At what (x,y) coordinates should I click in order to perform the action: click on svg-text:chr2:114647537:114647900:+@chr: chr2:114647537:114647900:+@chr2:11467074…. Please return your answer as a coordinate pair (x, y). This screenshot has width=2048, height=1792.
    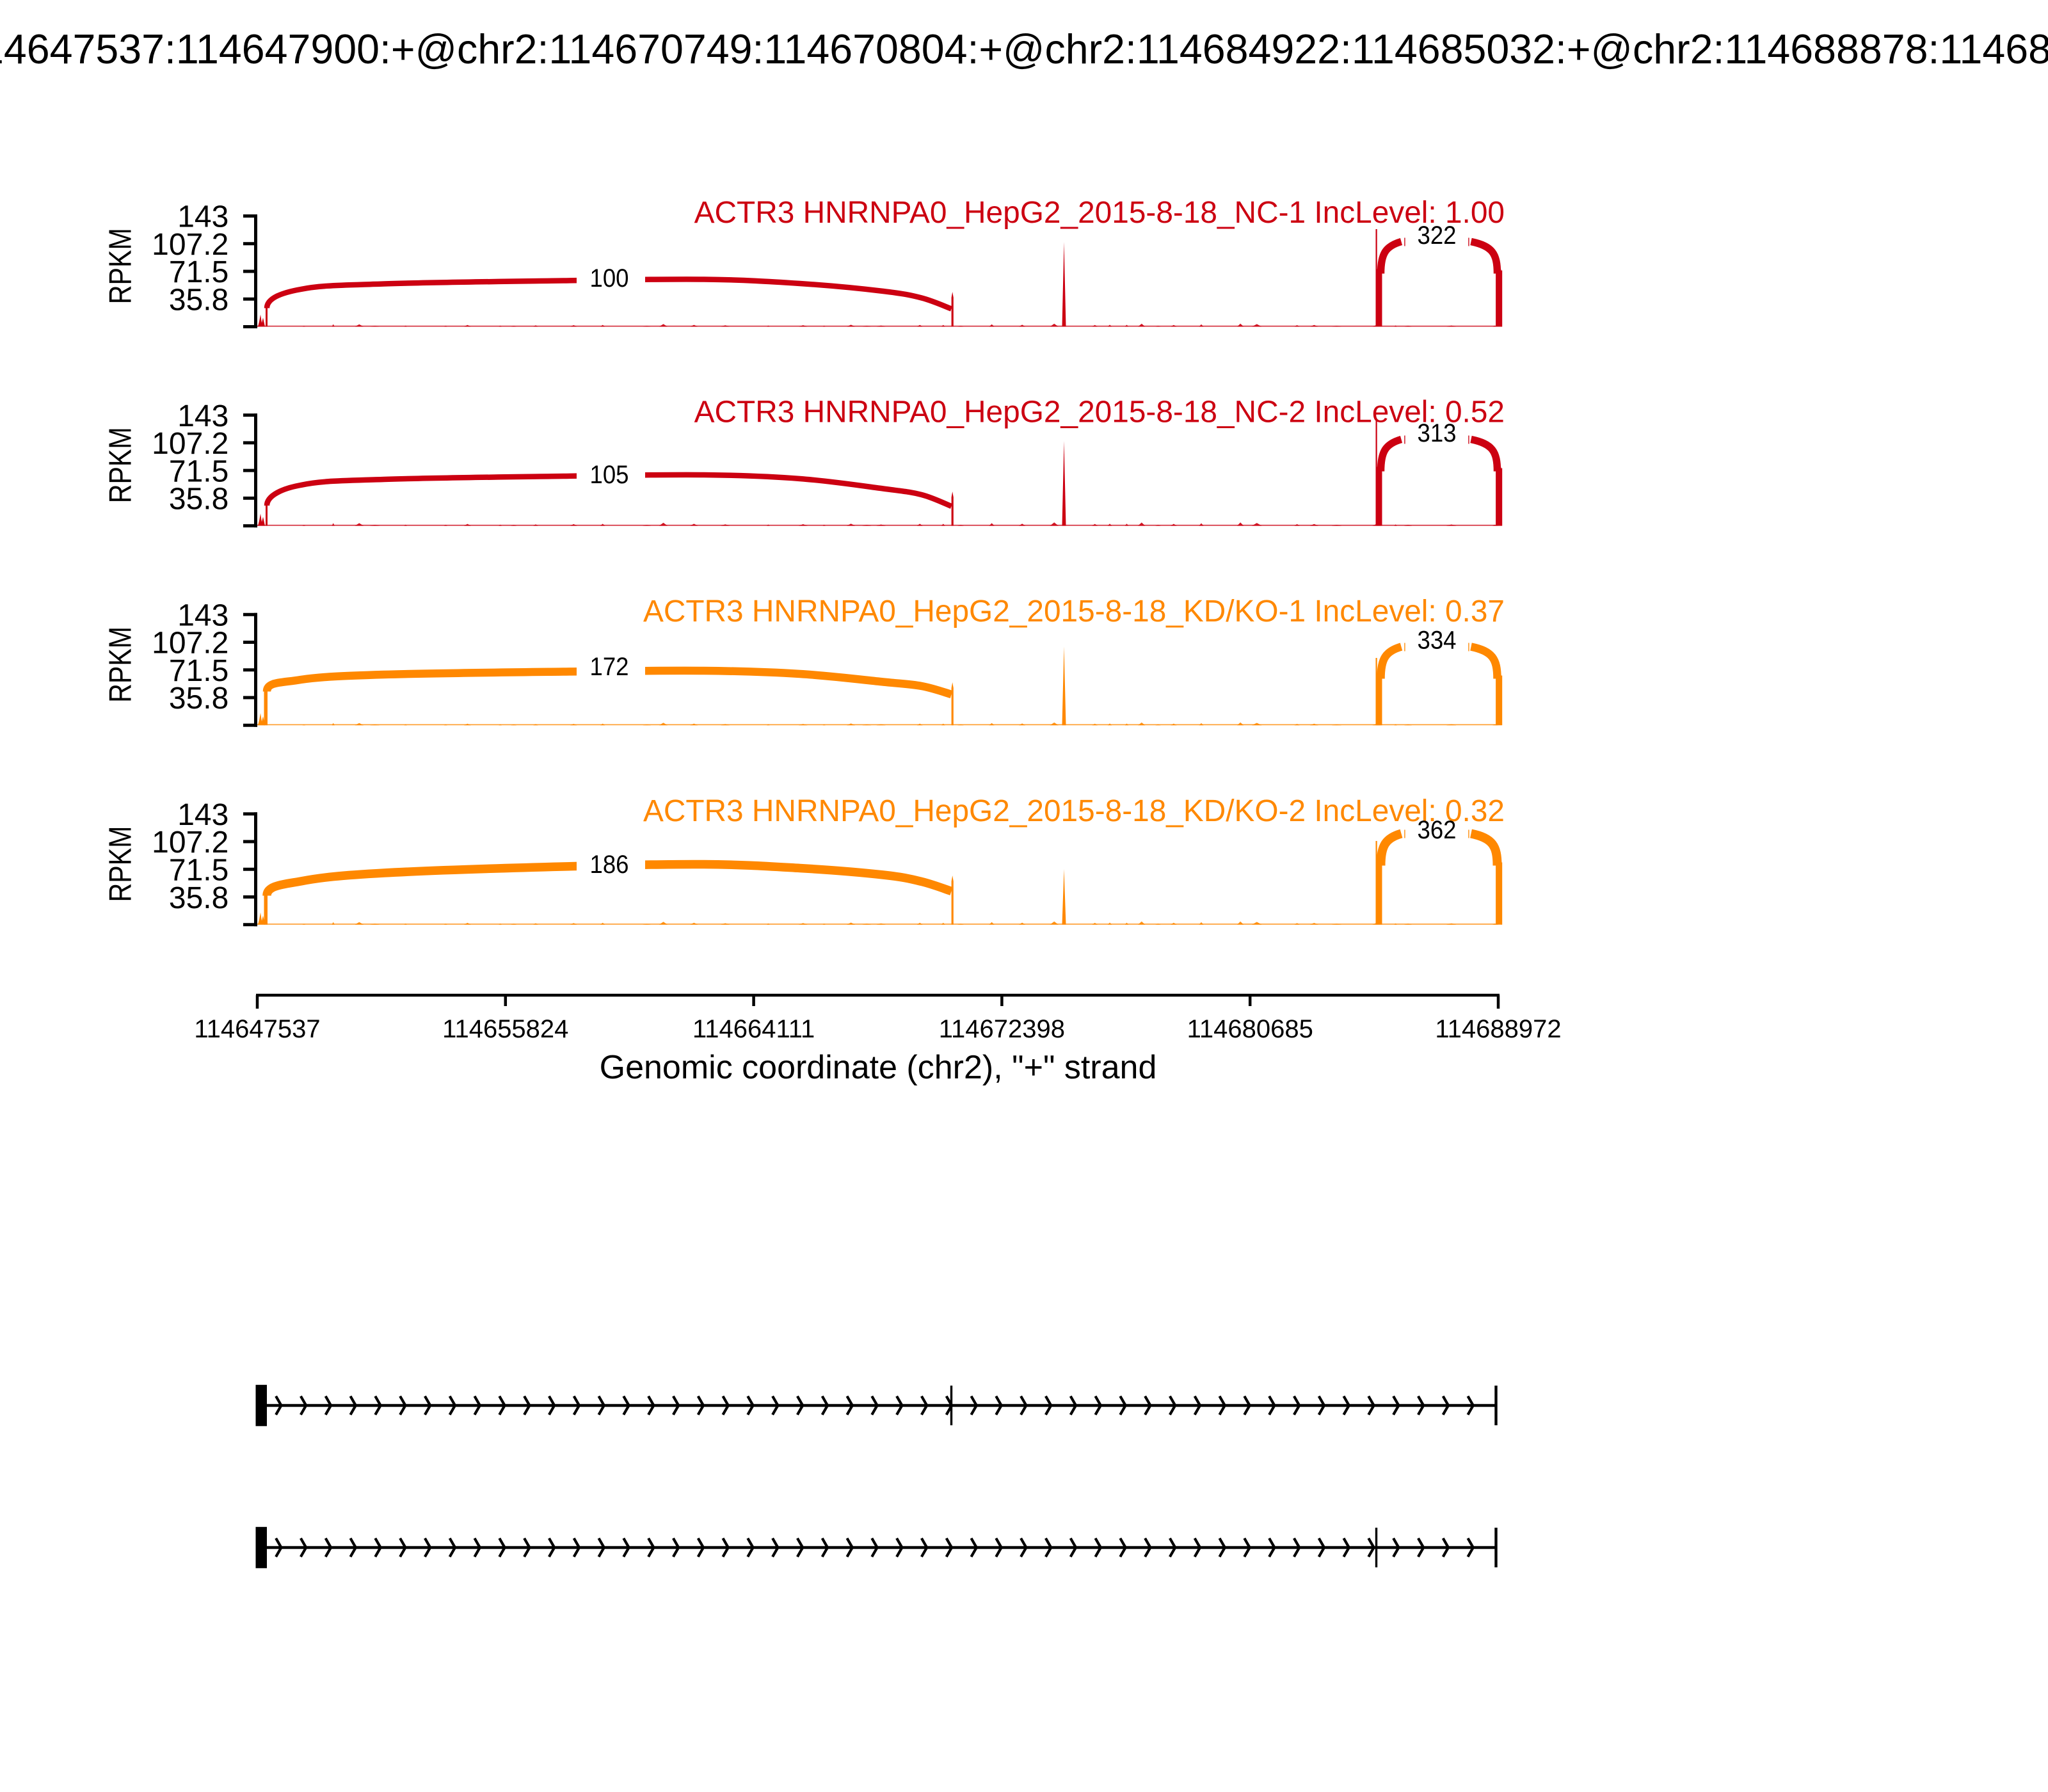
    Looking at the image, I should click on (1024, 49).